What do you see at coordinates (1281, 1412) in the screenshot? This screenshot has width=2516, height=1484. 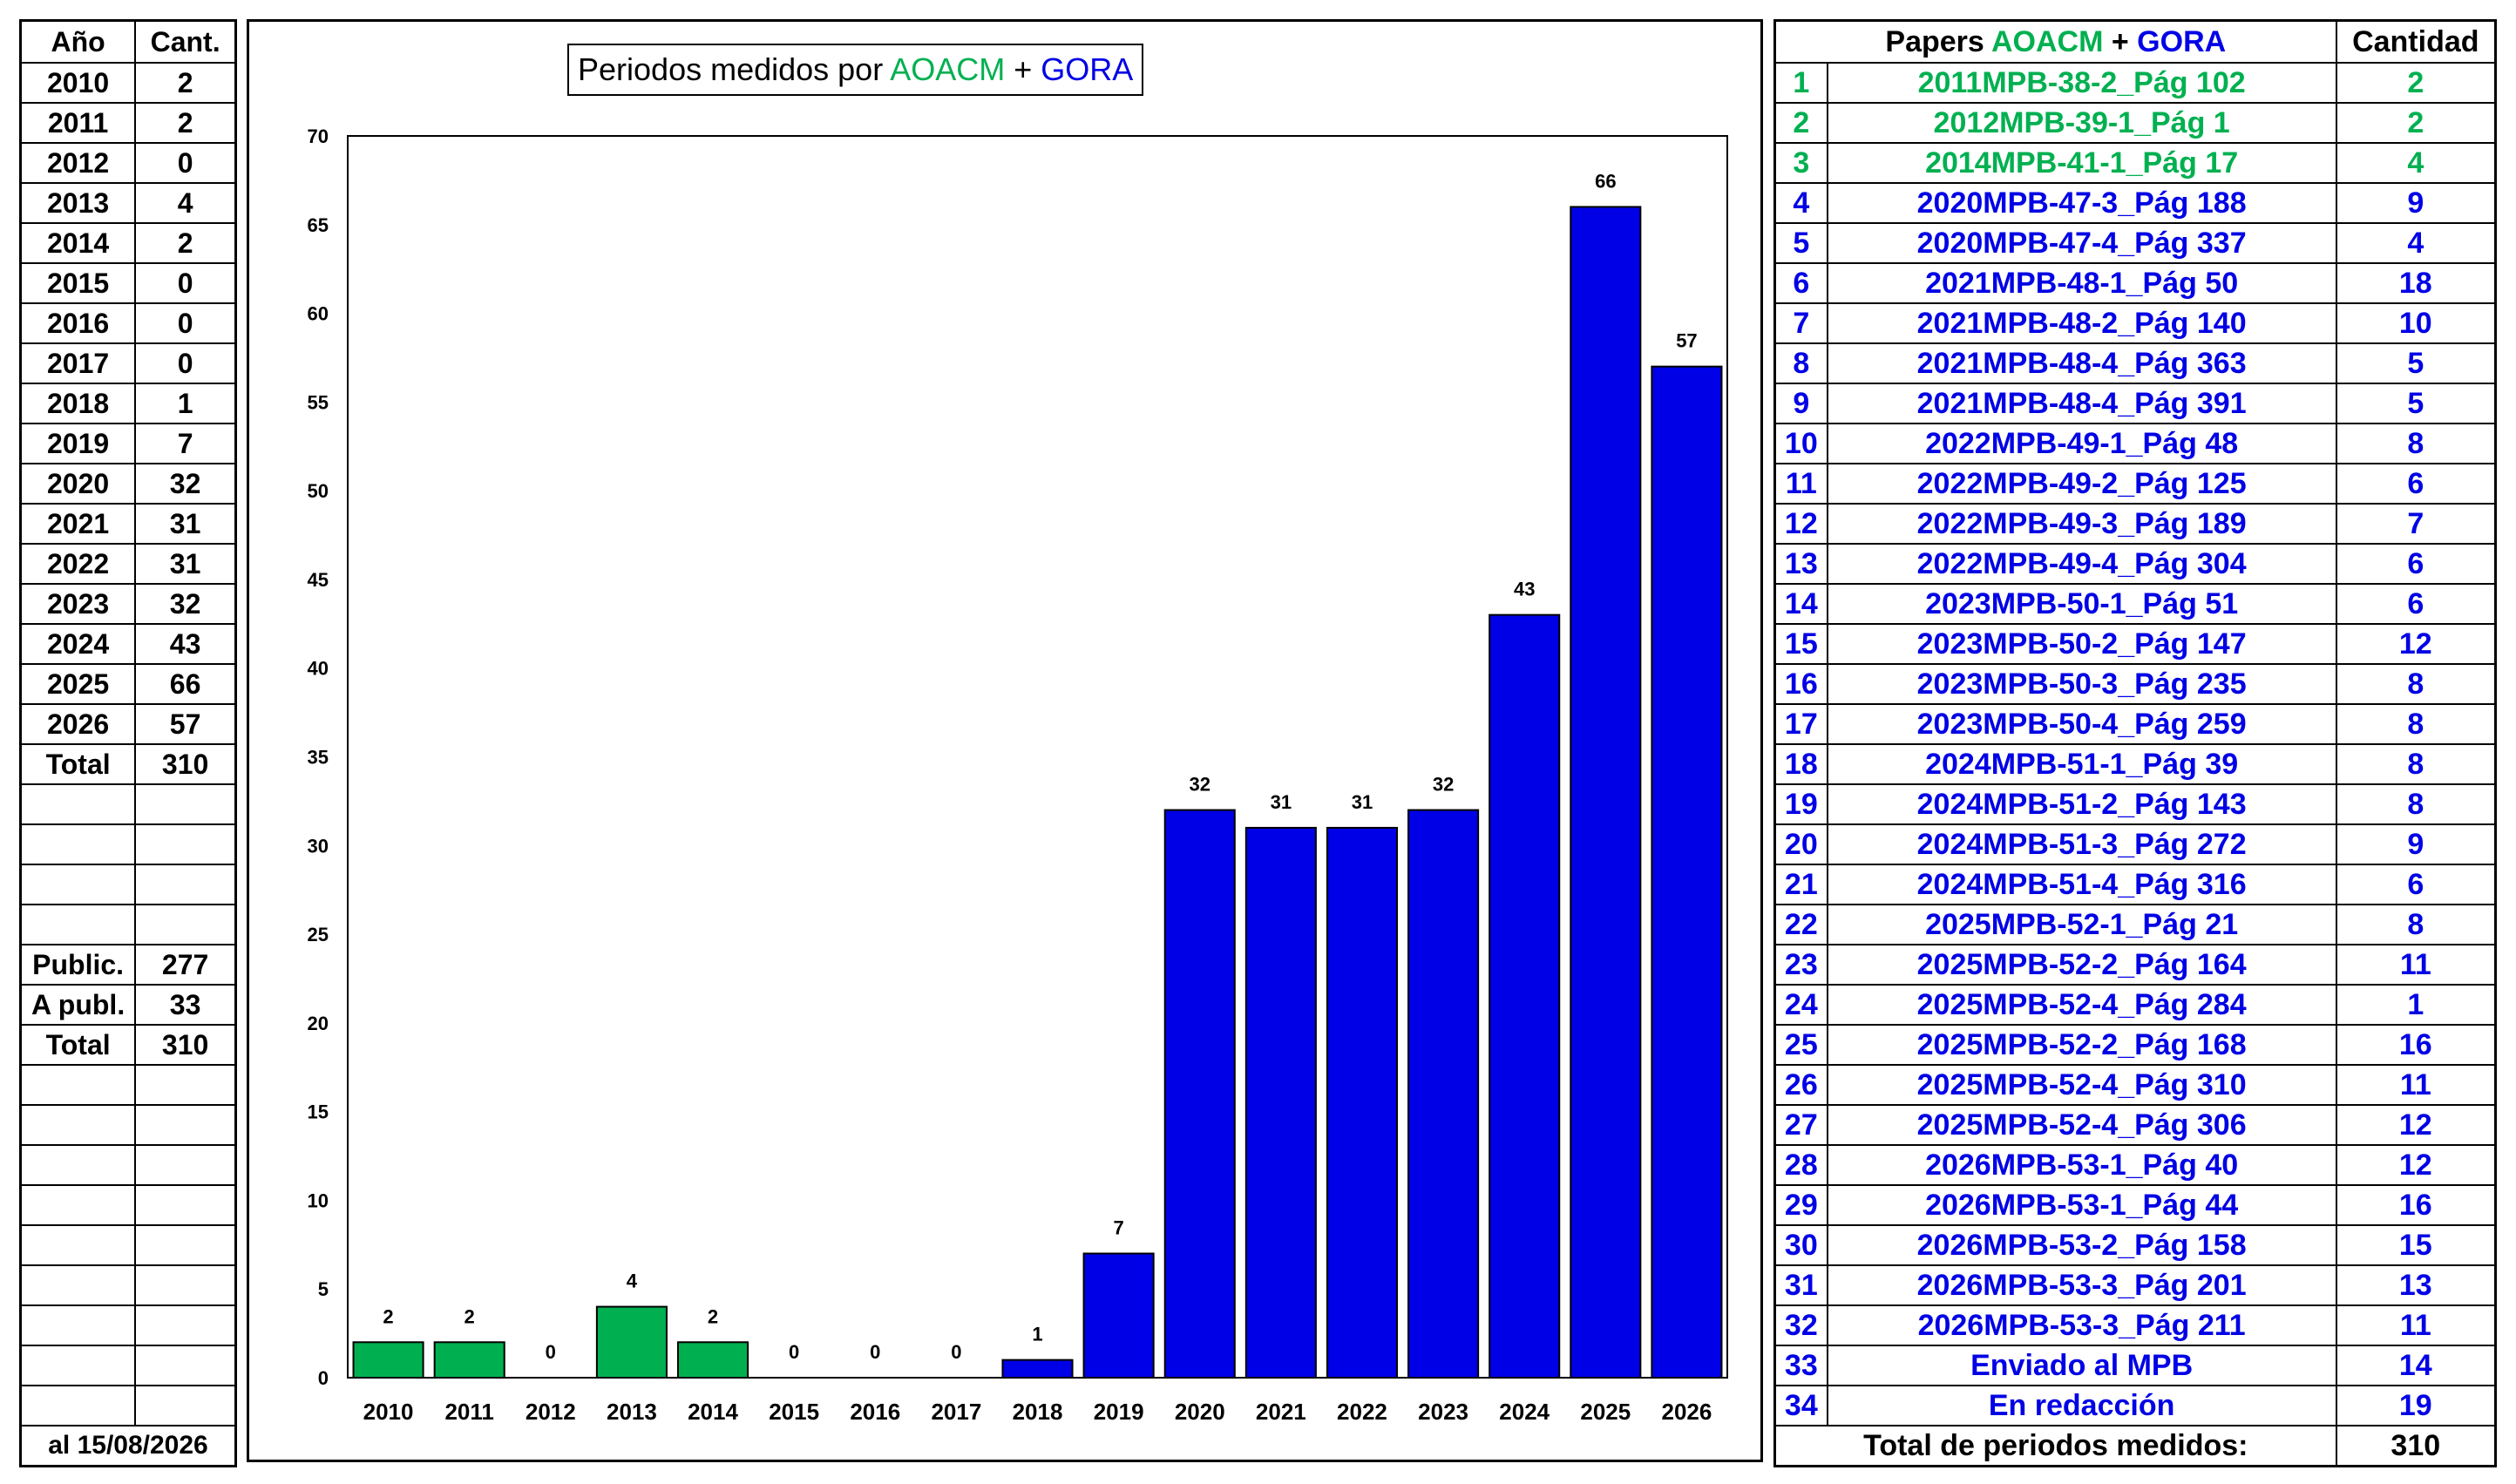 I see `x-tick-label: 2021` at bounding box center [1281, 1412].